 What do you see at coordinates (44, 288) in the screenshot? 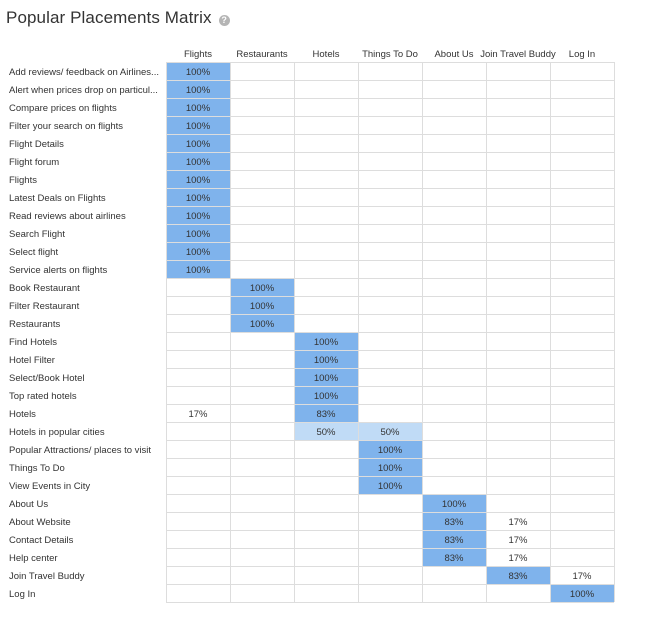
I see `row-label: Book Restaurant` at bounding box center [44, 288].